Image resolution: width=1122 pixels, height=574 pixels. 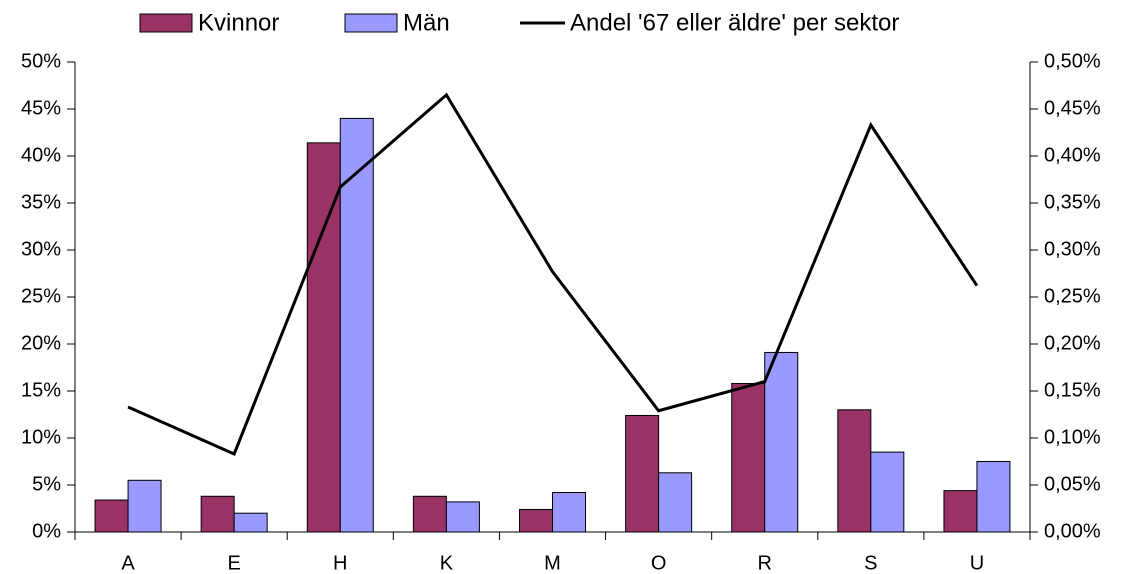 What do you see at coordinates (41, 390) in the screenshot?
I see `y-tick-label: 15%` at bounding box center [41, 390].